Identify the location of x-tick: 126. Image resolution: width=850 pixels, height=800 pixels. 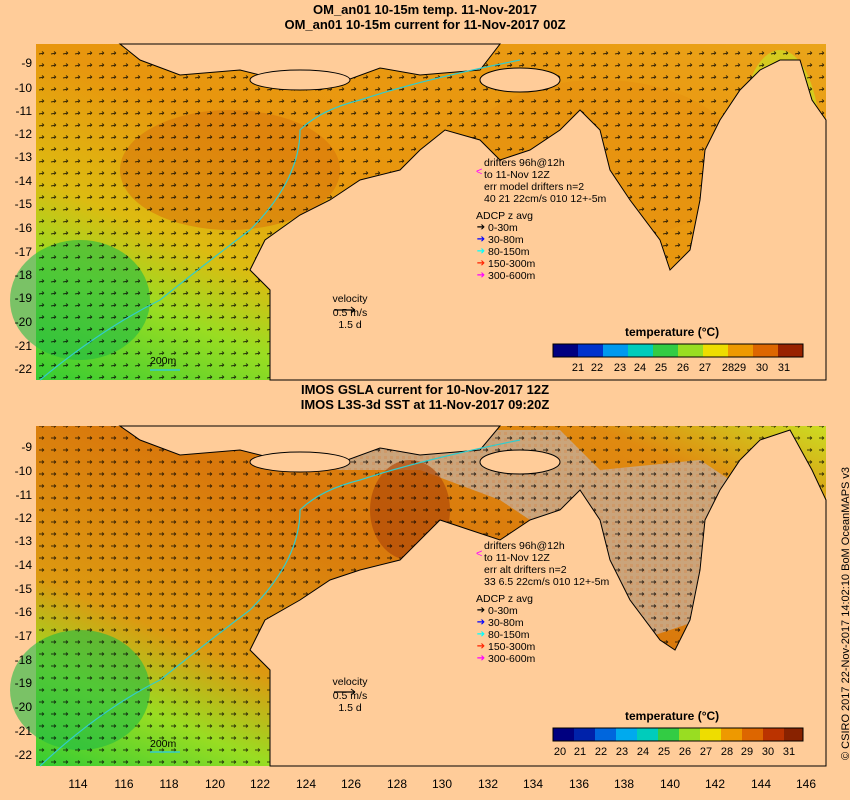
(351, 784).